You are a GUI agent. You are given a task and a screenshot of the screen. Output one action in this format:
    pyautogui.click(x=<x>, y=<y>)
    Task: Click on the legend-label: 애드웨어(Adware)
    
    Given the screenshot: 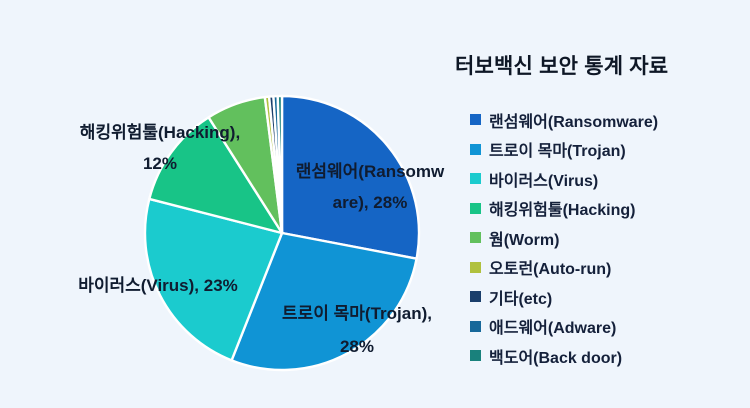 What is the action you would take?
    pyautogui.click(x=553, y=329)
    